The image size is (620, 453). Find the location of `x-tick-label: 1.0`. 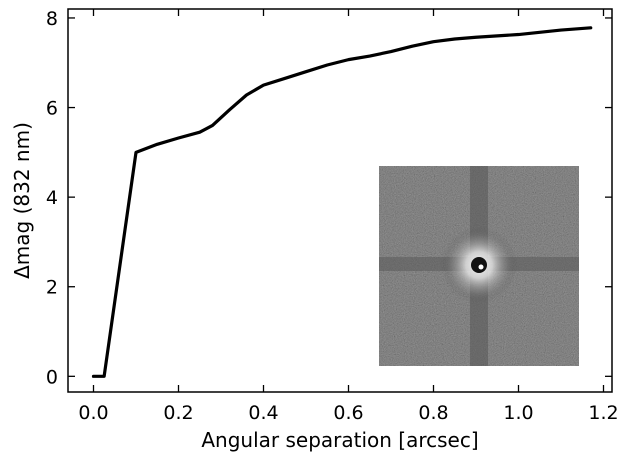

x-tick-label: 1.0 is located at coordinates (518, 413).